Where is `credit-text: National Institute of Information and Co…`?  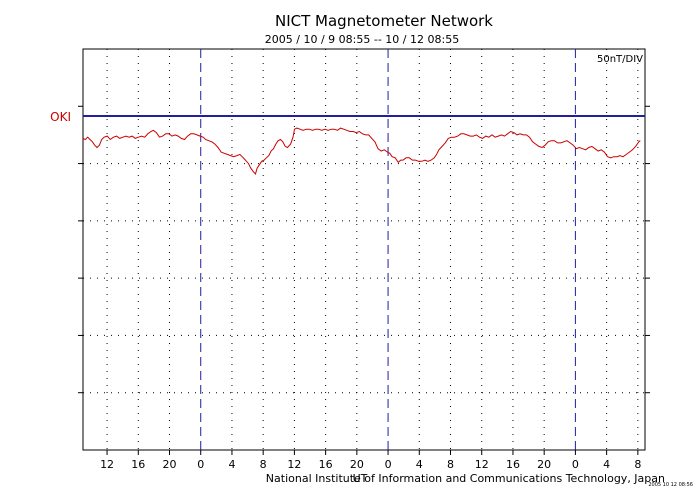
credit-text: National Institute of Information and Co… is located at coordinates (465, 478).